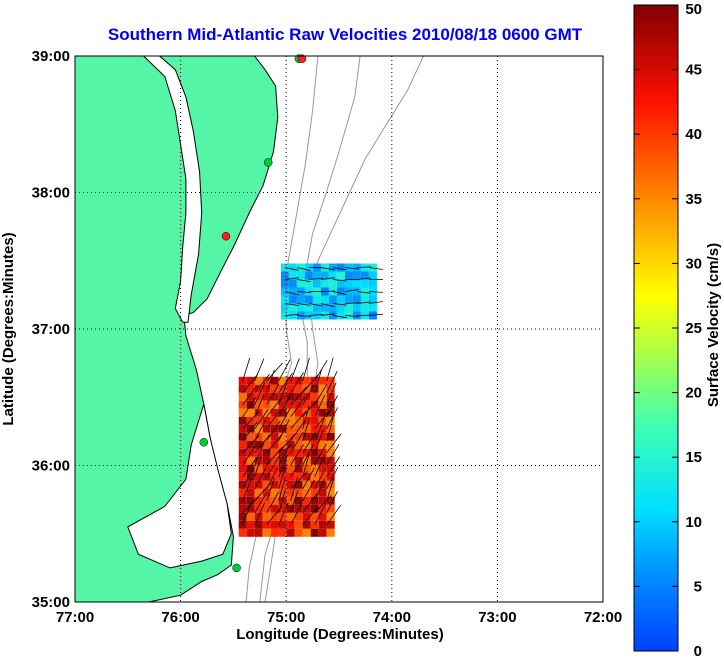 The width and height of the screenshot is (724, 659). I want to click on chesapeake-bay, so click(172, 189).